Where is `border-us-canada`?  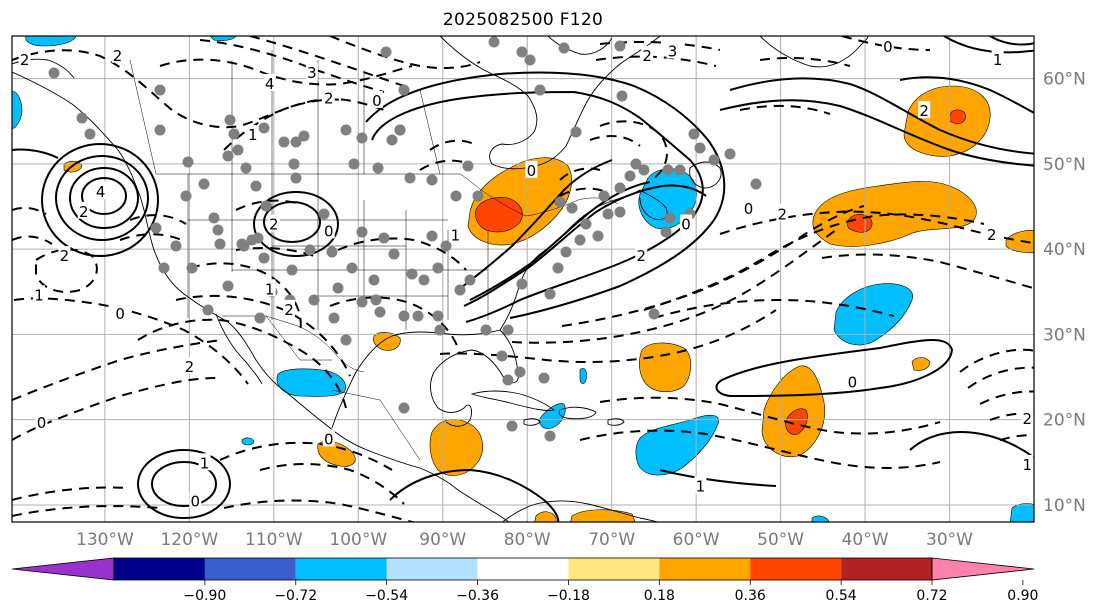
border-us-canada is located at coordinates (387, 195).